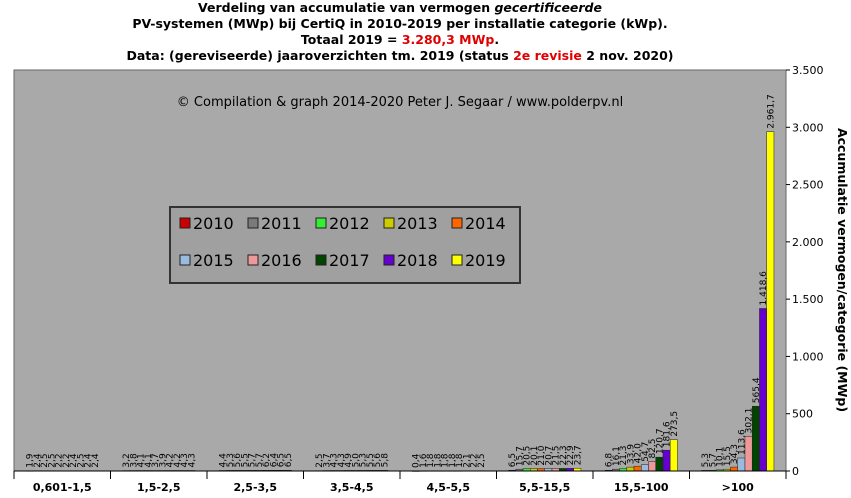 The height and width of the screenshot is (498, 851). I want to click on y-tick-label: 2.500, so click(808, 185).